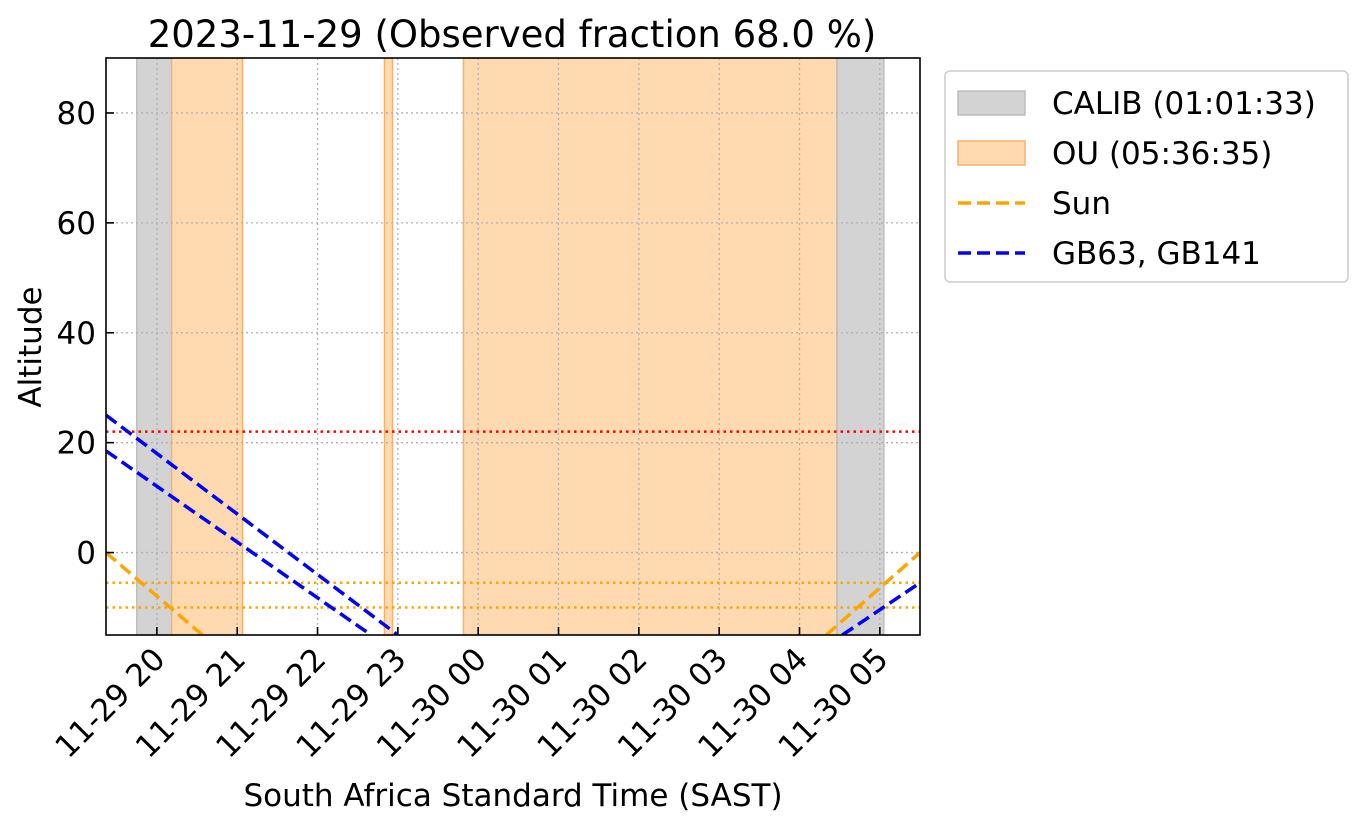 The width and height of the screenshot is (1363, 829). I want to click on legend-box, so click(1146, 176).